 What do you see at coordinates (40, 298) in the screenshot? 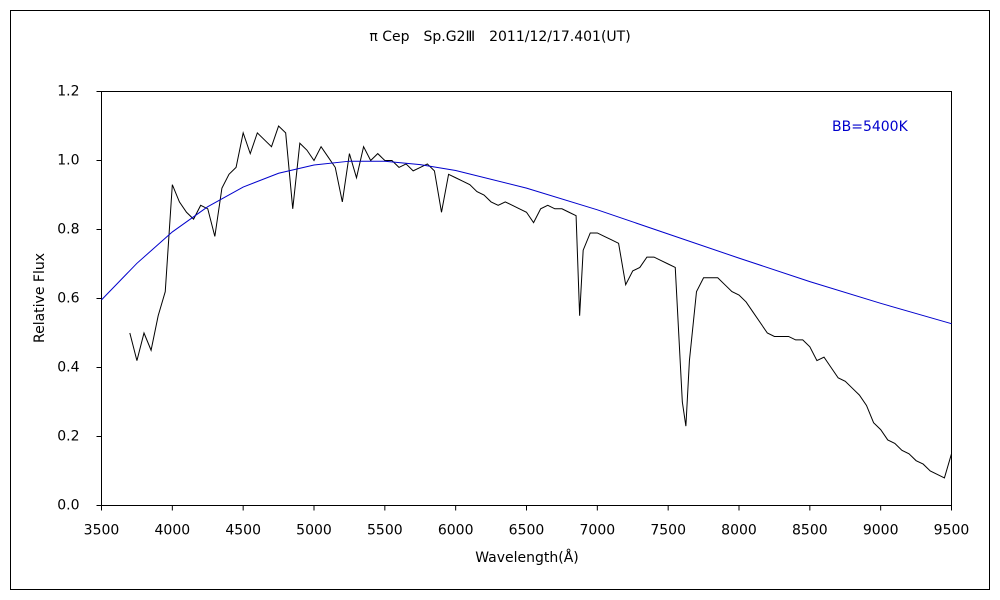
I see `y-axis-label: Relative Flux` at bounding box center [40, 298].